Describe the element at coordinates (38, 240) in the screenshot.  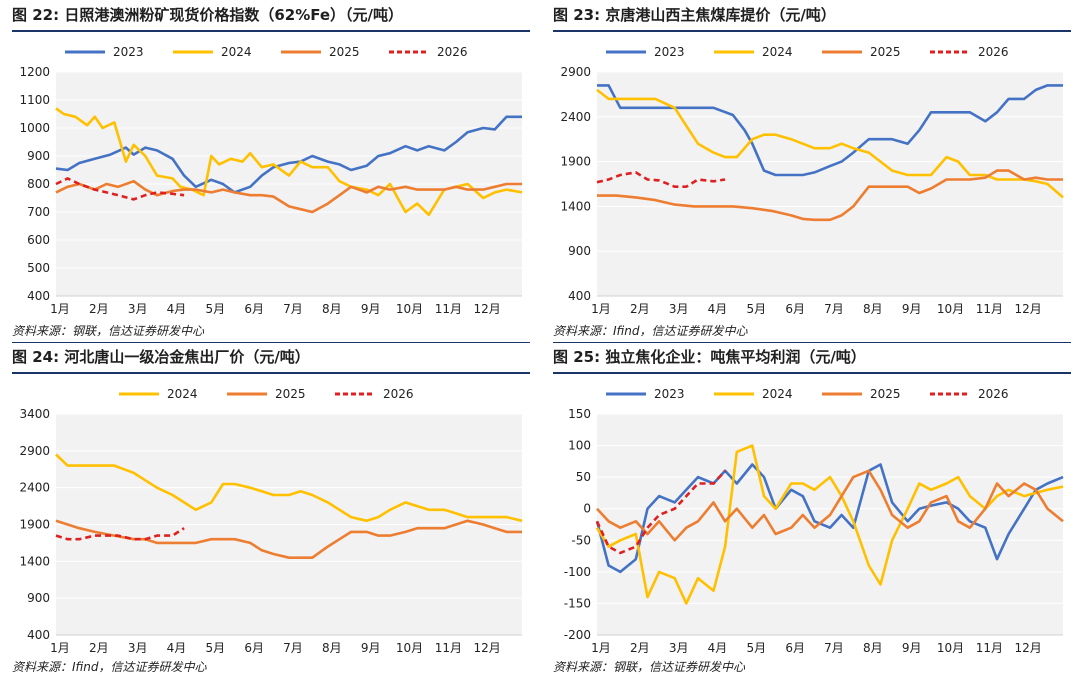
I see `y-tick-label: 600` at that location.